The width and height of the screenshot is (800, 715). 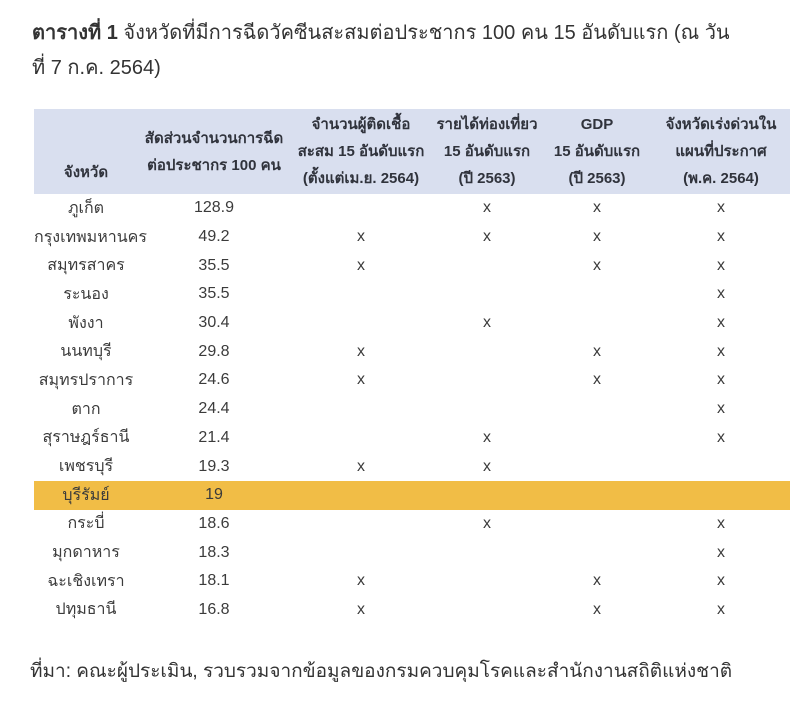 I want to click on header-infected-line2: สะสม 15 อันดับแรก, so click(x=361, y=151).